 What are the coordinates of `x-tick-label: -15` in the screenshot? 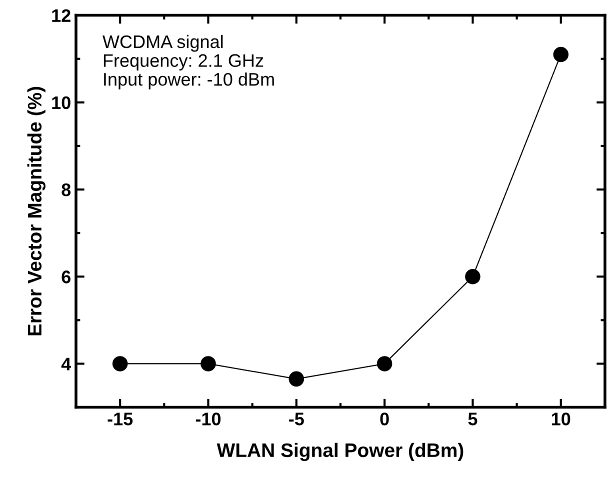 It's located at (120, 419).